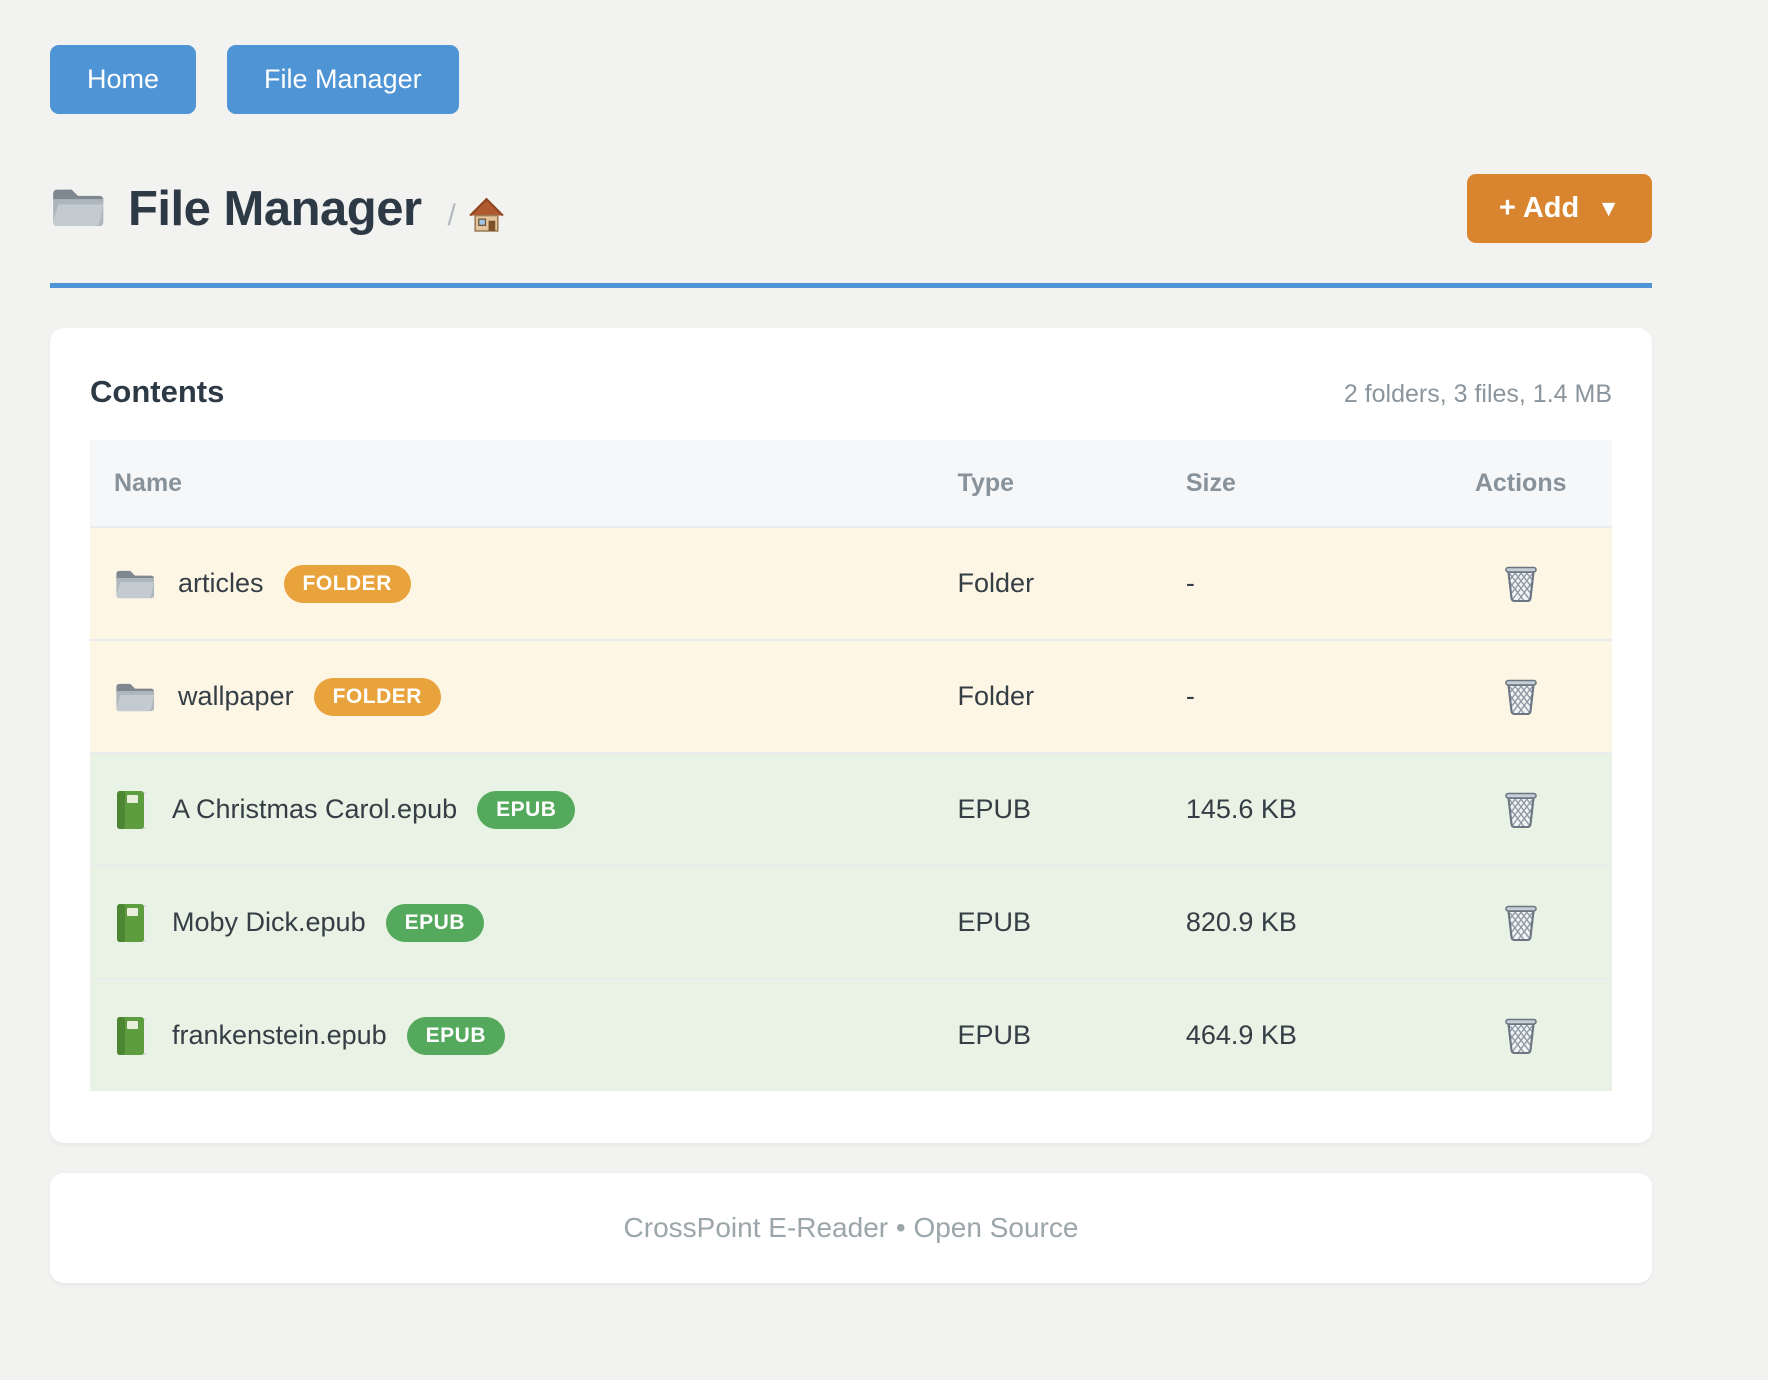  I want to click on header-divider, so click(851, 285).